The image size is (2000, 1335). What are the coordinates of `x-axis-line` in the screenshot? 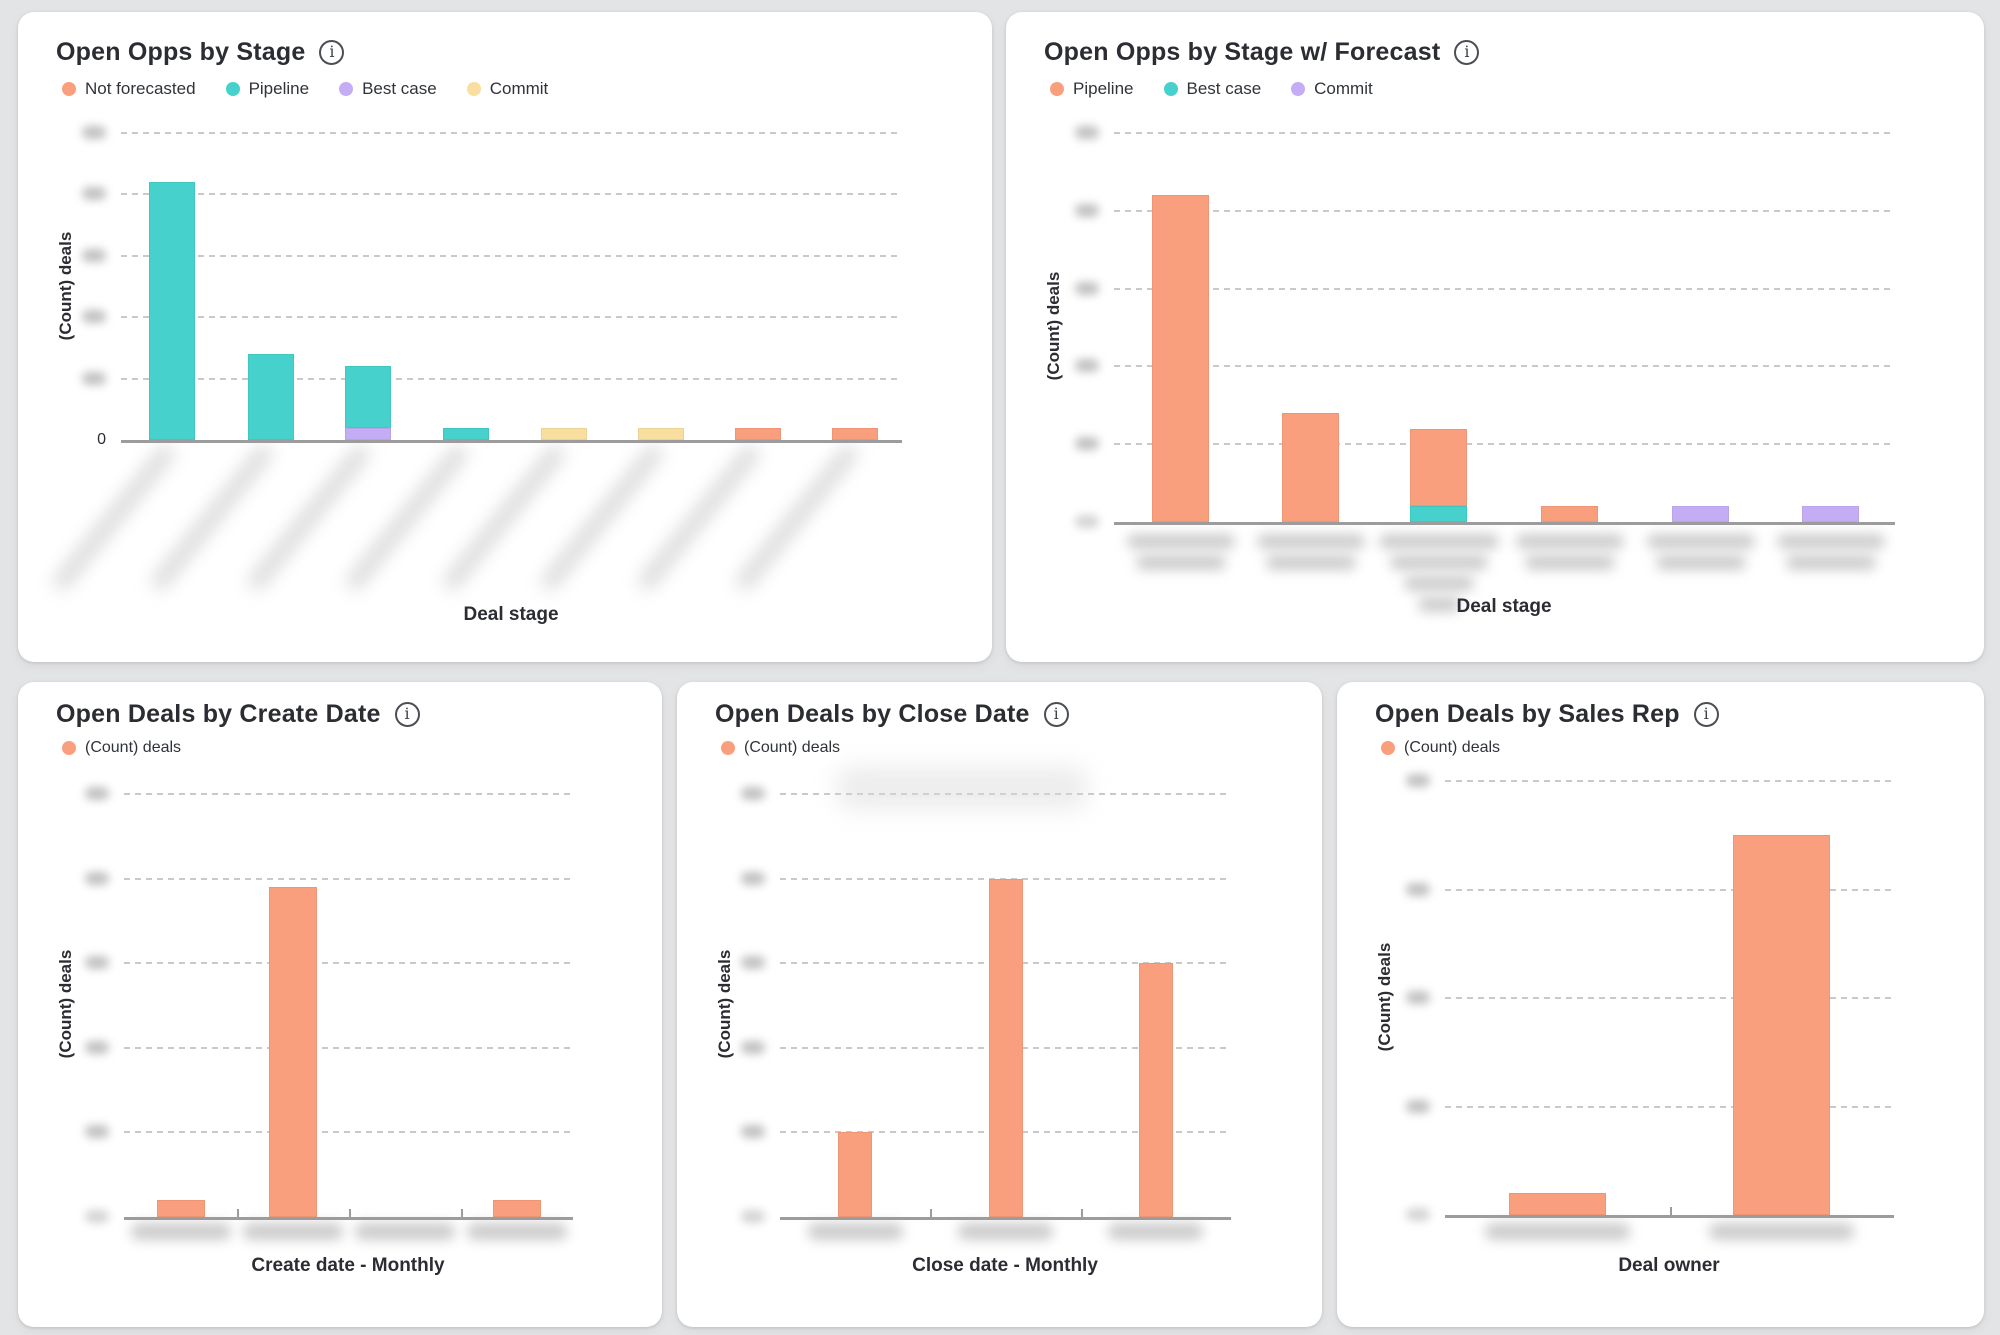 It's located at (1005, 1218).